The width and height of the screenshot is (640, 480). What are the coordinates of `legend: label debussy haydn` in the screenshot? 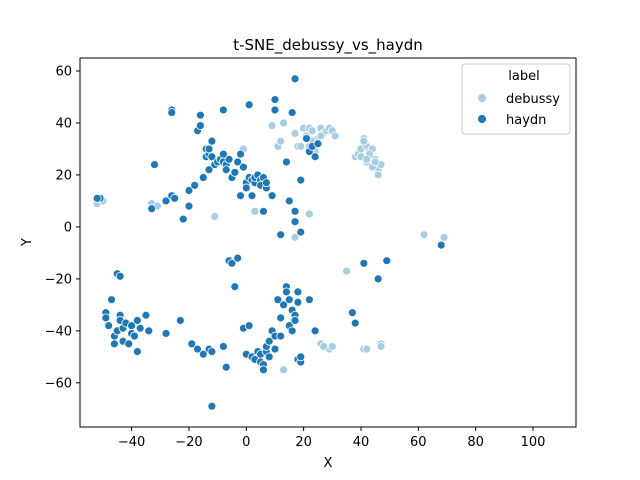 It's located at (516, 99).